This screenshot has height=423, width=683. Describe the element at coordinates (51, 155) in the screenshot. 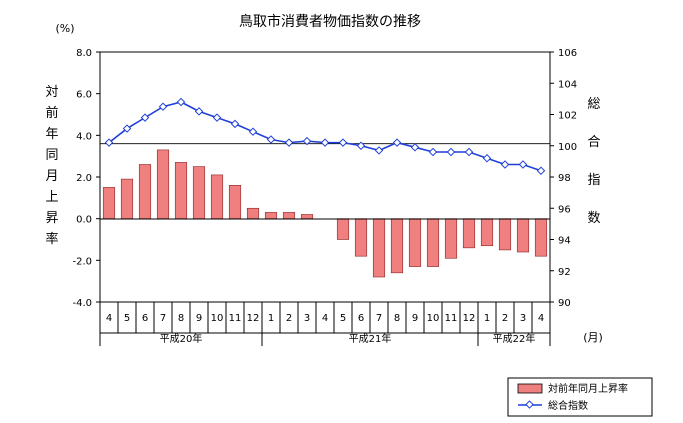

I see `left-axis-title-char: 同` at that location.